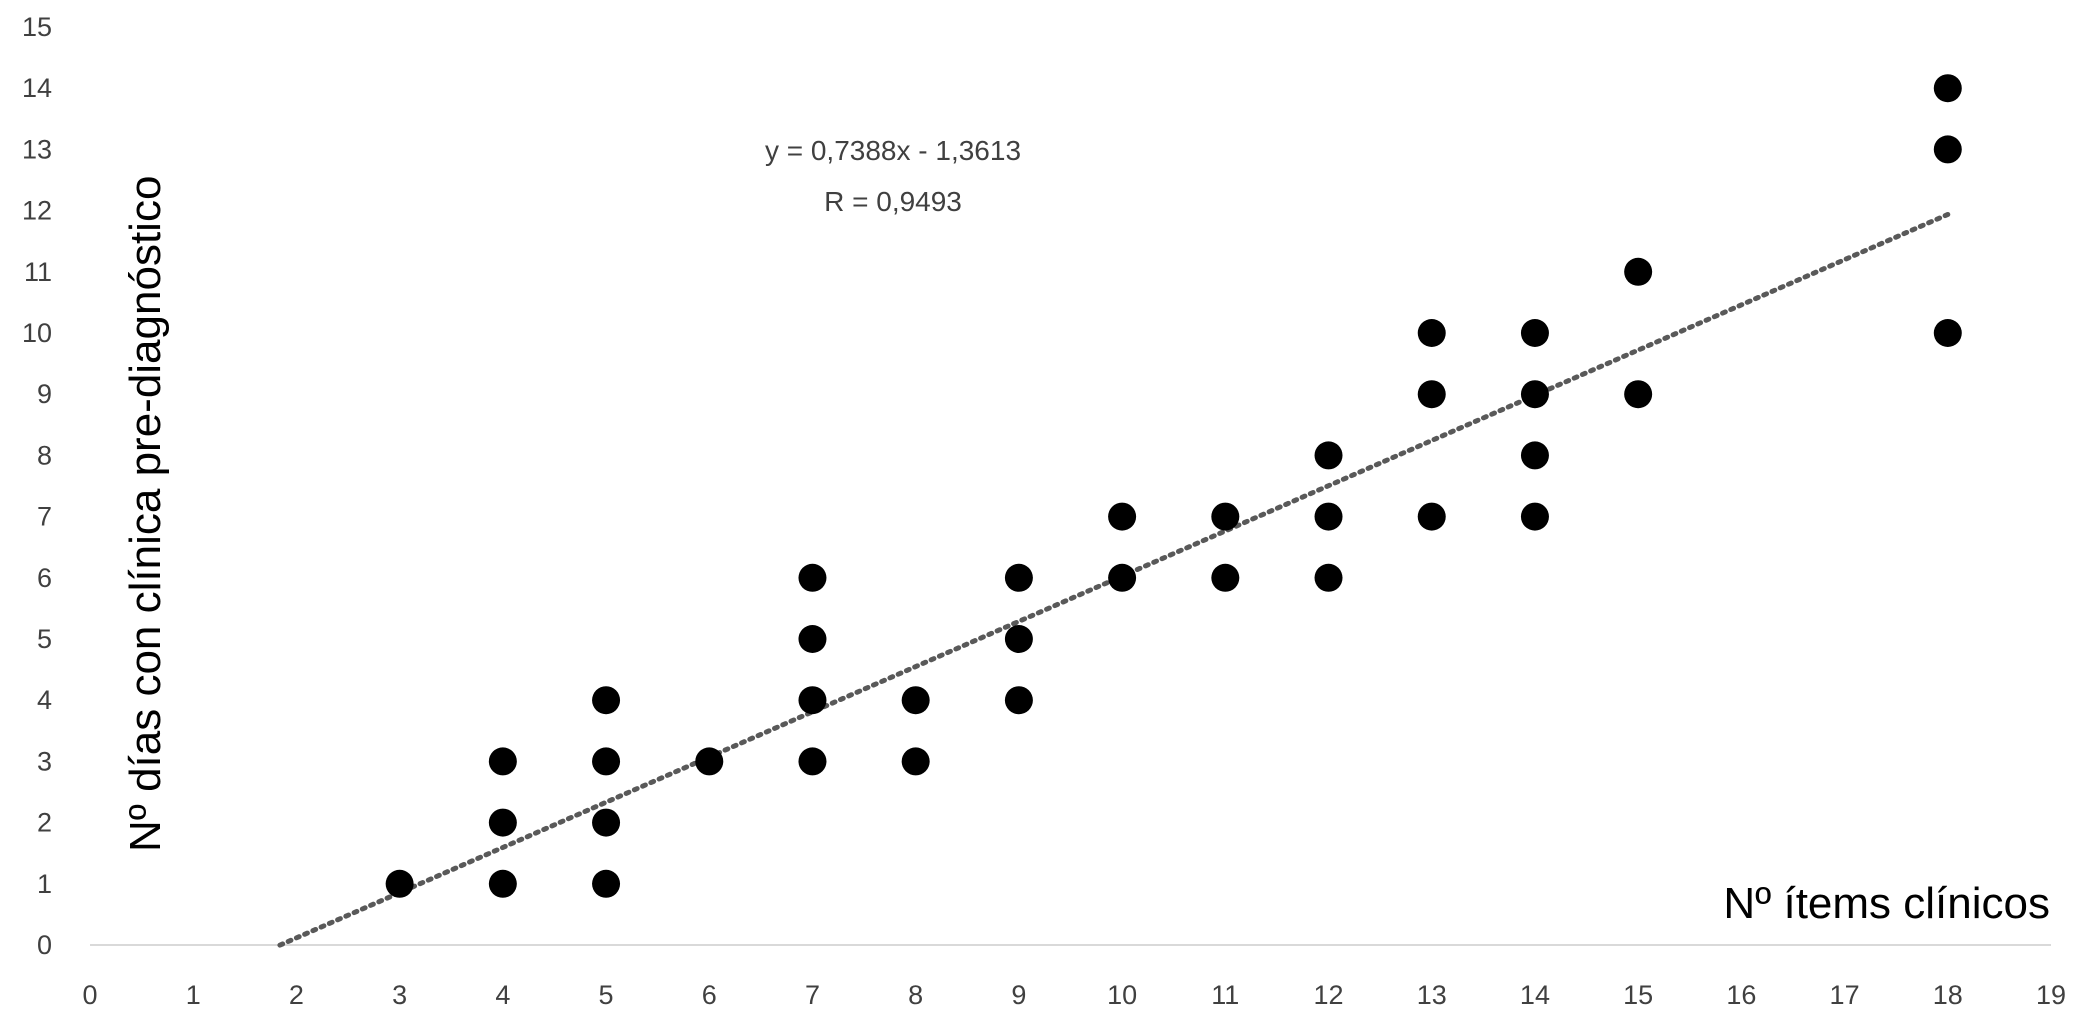 Image resolution: width=2091 pixels, height=1035 pixels. I want to click on x-tick-labels: 0 1 2 3 4 5 6 7 8 9 10 11 12 13 14 15 16 17 18 19, so click(1074, 995).